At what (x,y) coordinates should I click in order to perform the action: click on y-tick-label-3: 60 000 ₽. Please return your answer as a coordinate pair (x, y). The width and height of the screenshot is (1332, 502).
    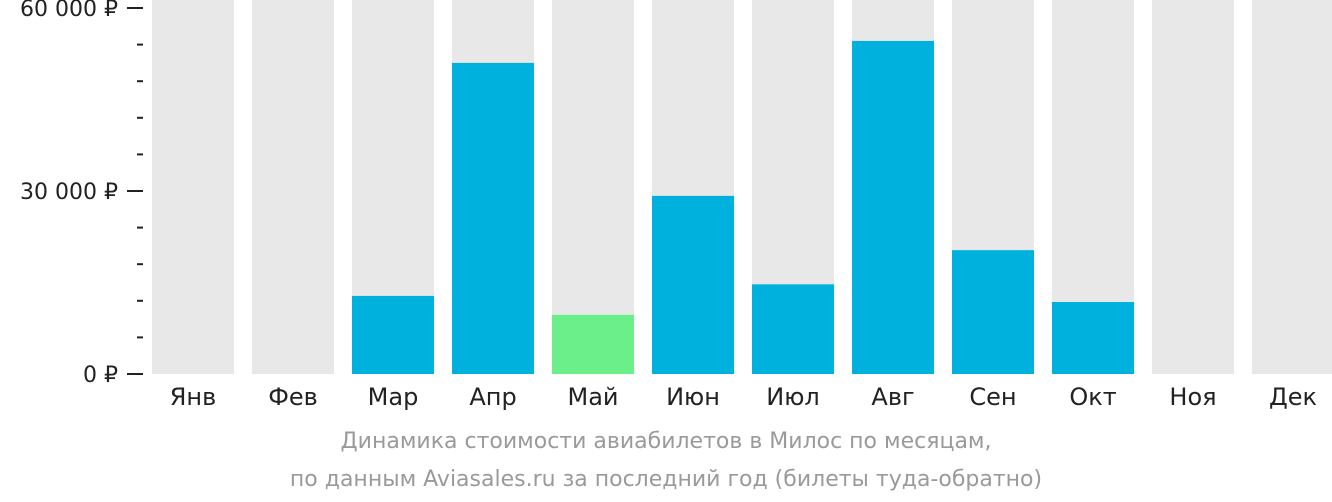
    Looking at the image, I should click on (69, 11).